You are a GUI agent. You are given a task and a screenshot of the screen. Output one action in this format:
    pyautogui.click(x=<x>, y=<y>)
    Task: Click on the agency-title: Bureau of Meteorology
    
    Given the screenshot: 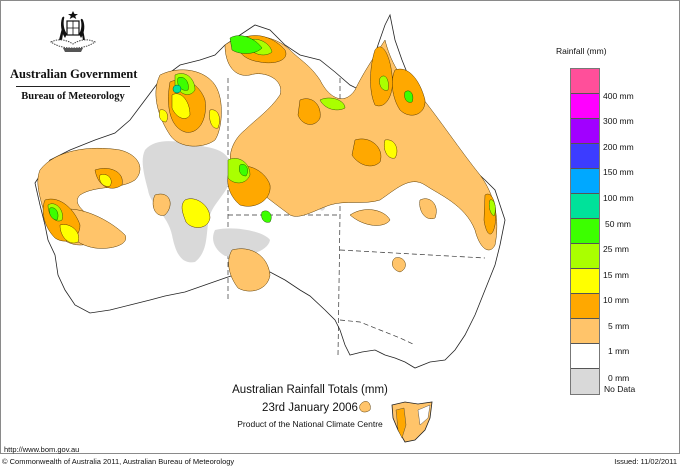 What is the action you would take?
    pyautogui.click(x=73, y=96)
    